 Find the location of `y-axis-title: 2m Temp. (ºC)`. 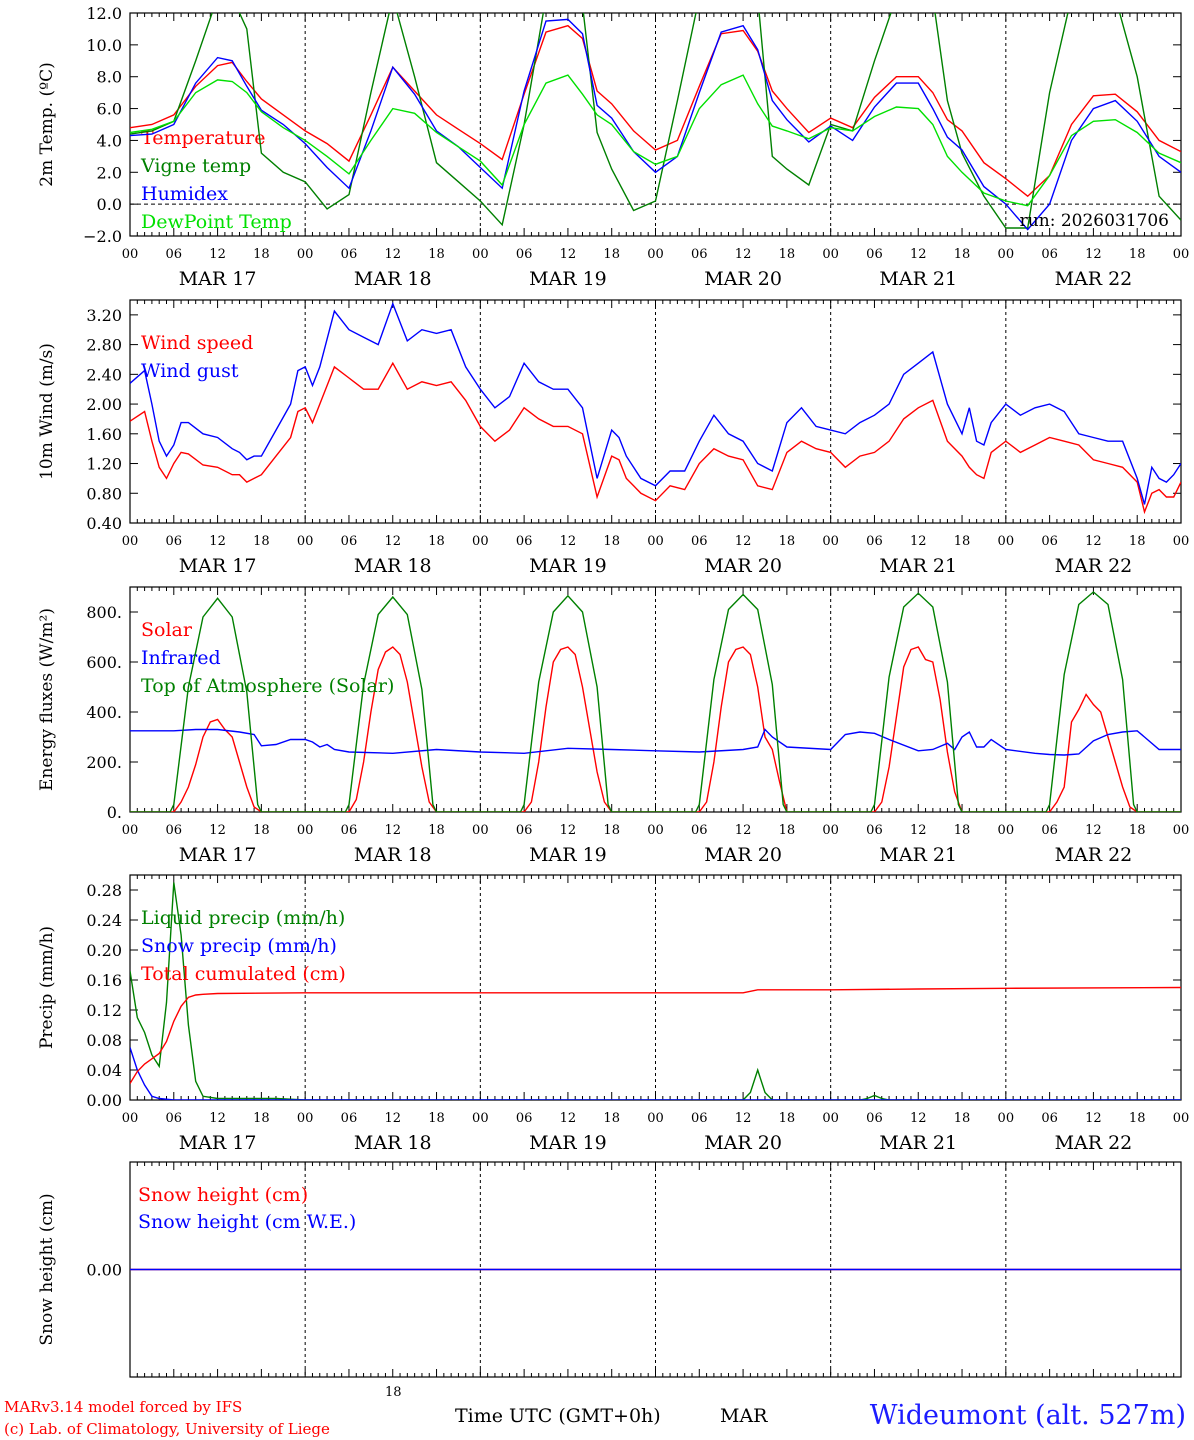

y-axis-title: 2m Temp. (ºC) is located at coordinates (47, 124).